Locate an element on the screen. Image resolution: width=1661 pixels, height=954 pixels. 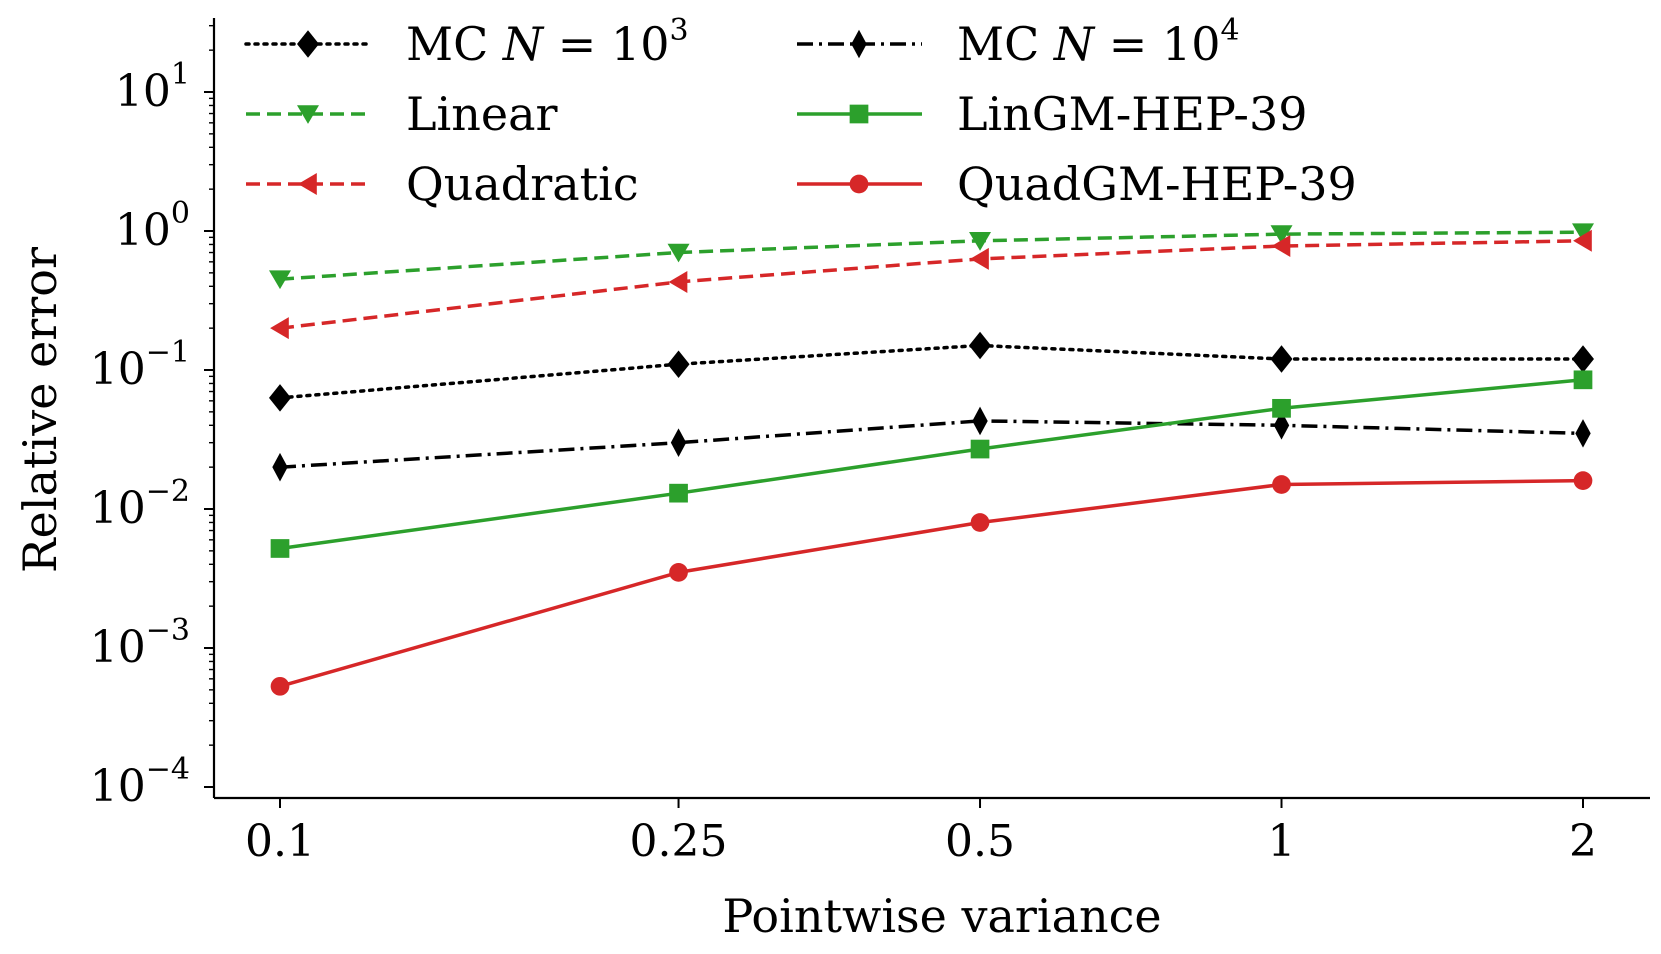
legend-entry: MC N = 103 is located at coordinates (466, 42).